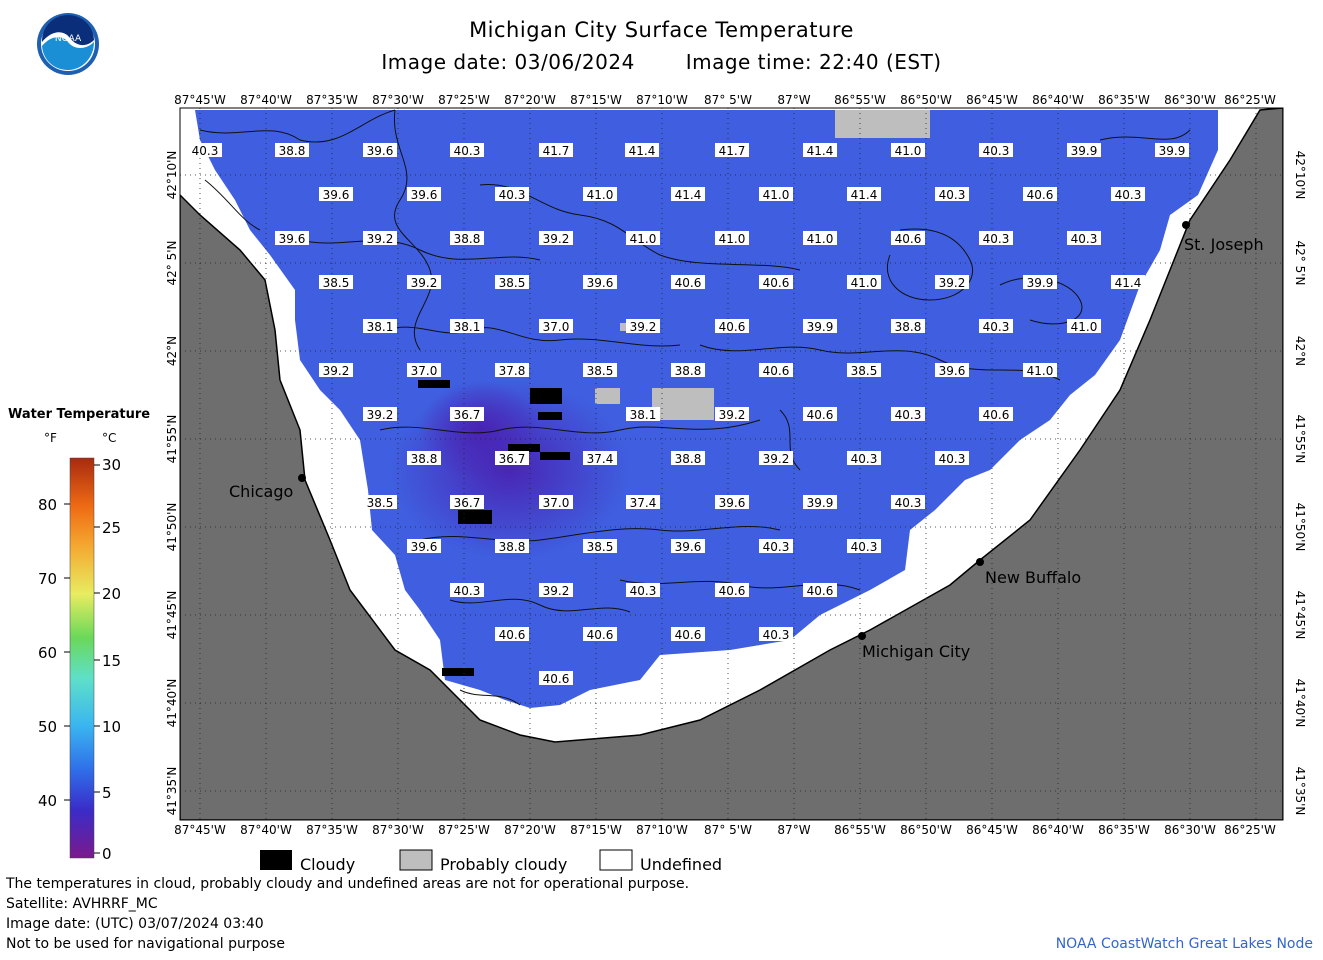 Image resolution: width=1323 pixels, height=960 pixels. Describe the element at coordinates (111, 528) in the screenshot. I see `legend-c-tick: 25` at that location.